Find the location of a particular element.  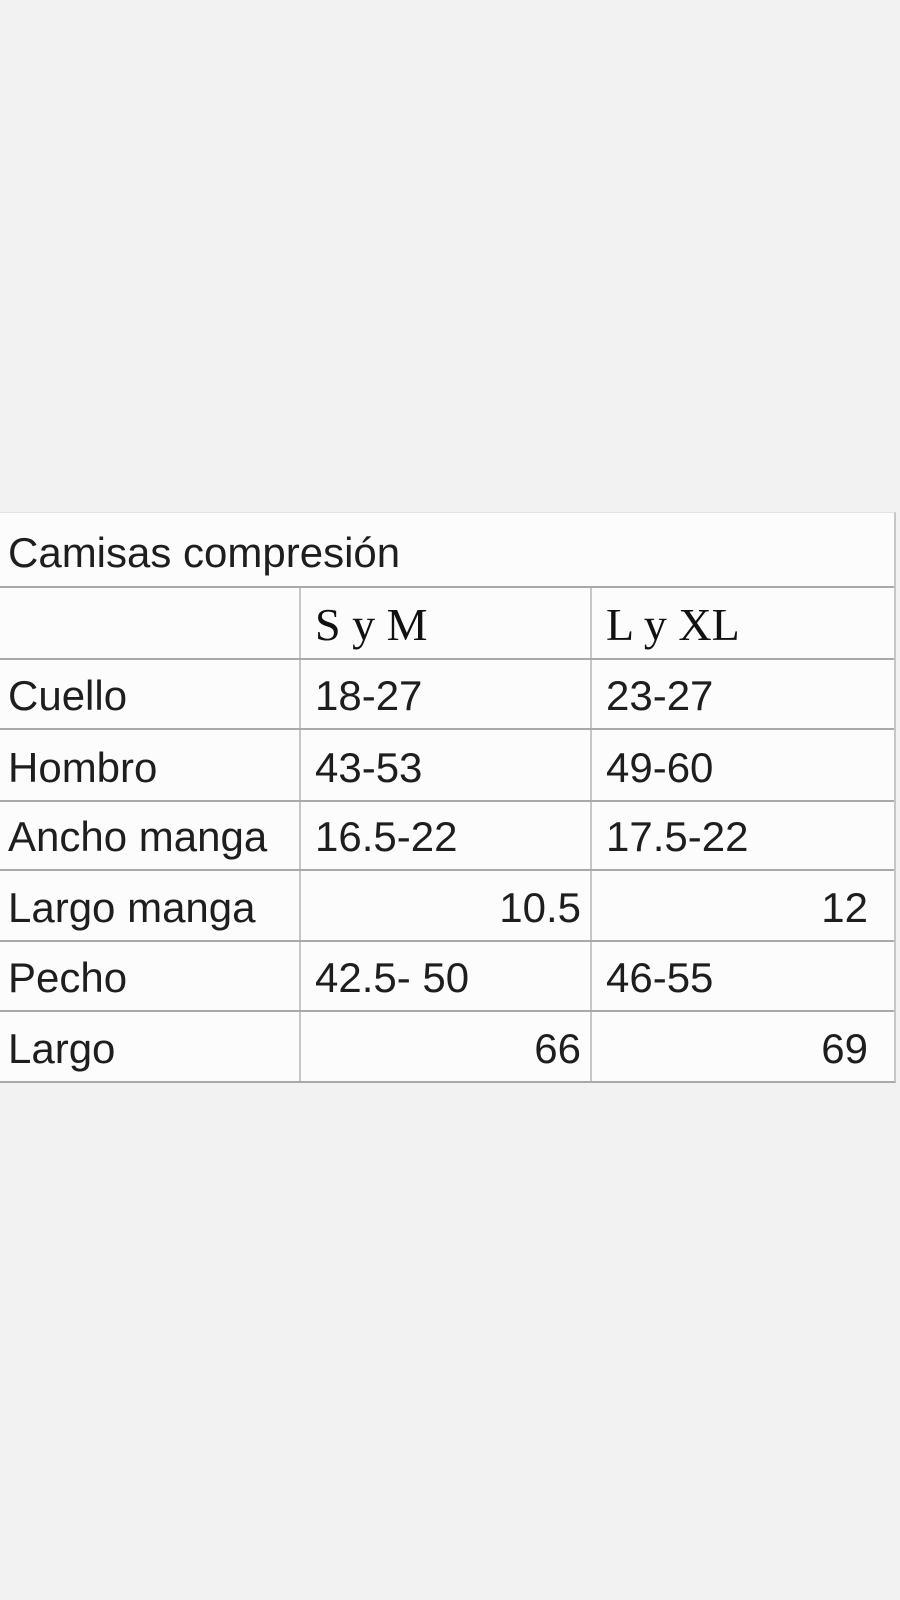

table-row-hombro: Hombro 43-53 49-60 is located at coordinates (447, 764).